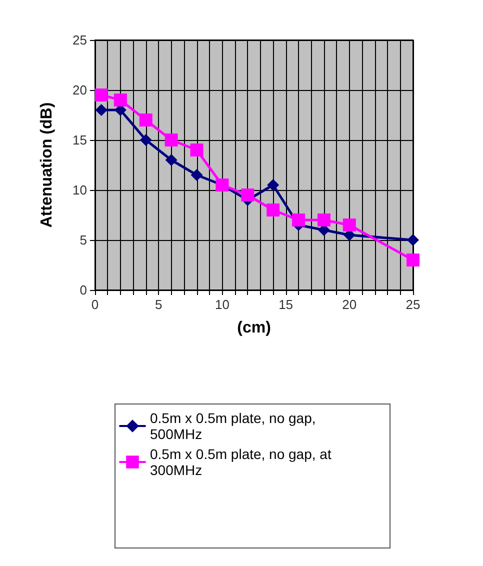 This screenshot has height=566, width=483. I want to click on x-tick-label: 25, so click(413, 304).